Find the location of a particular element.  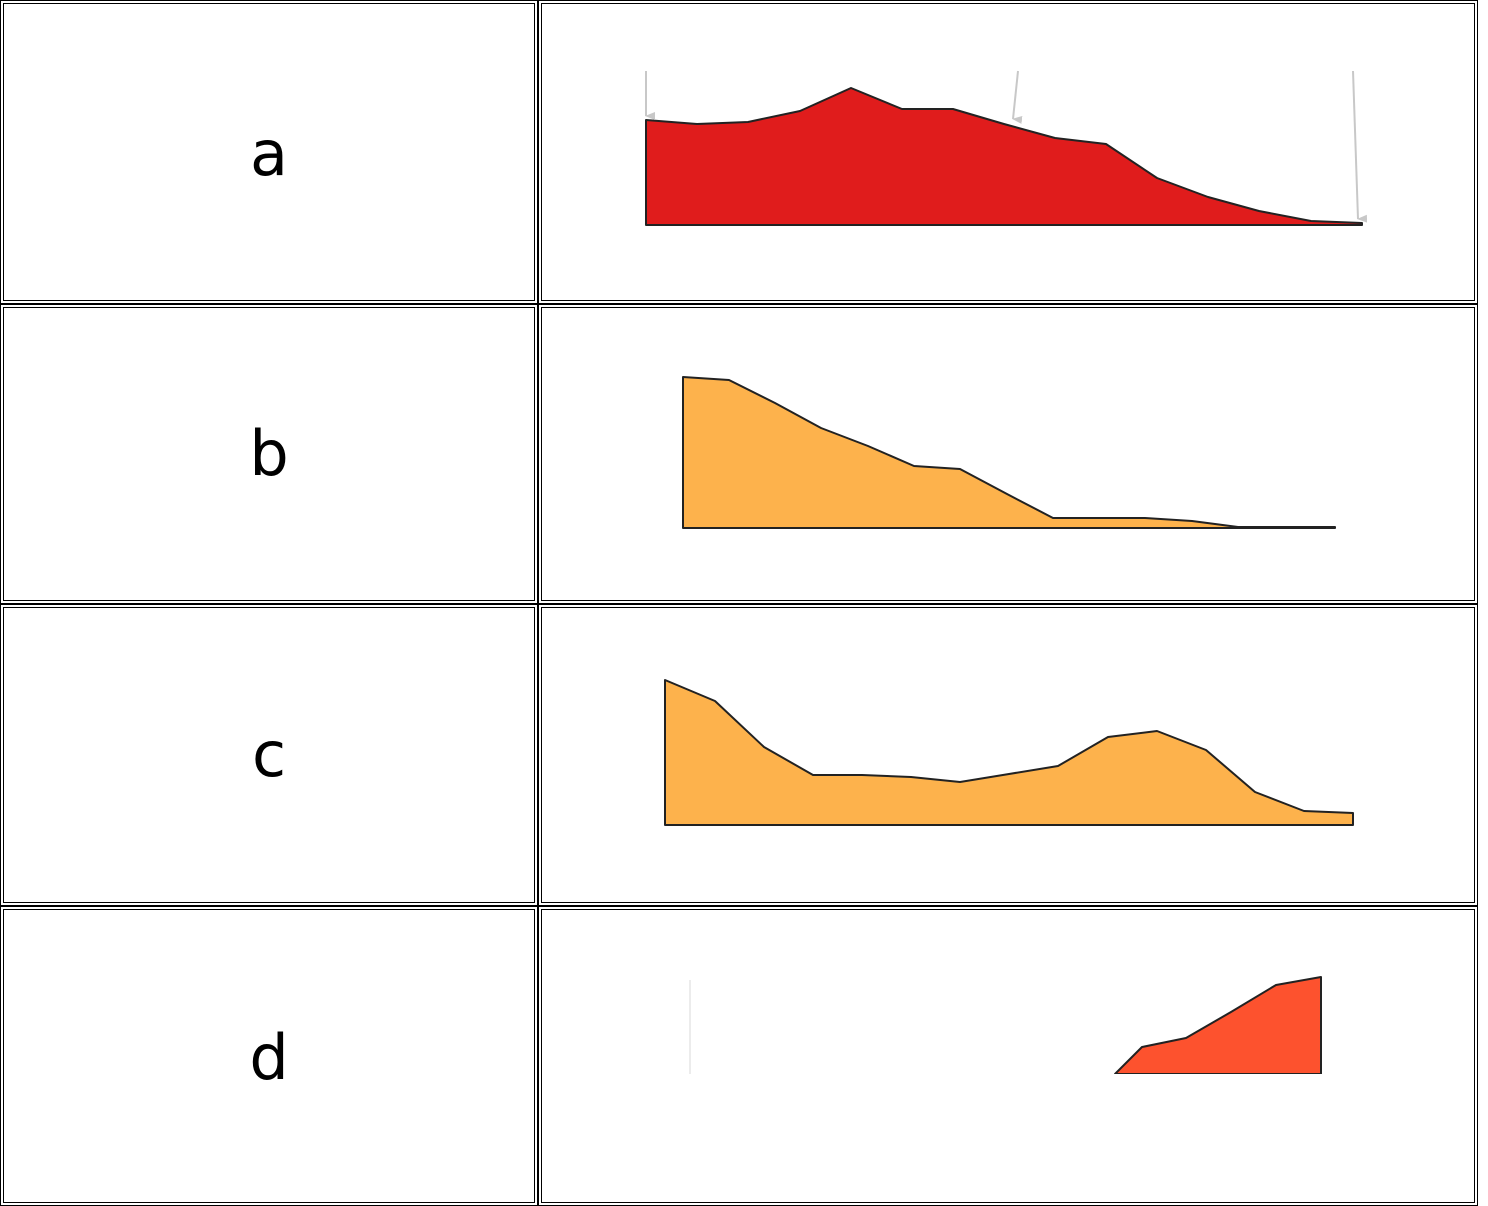

row-a-label-cell: a is located at coordinates (269, 152).